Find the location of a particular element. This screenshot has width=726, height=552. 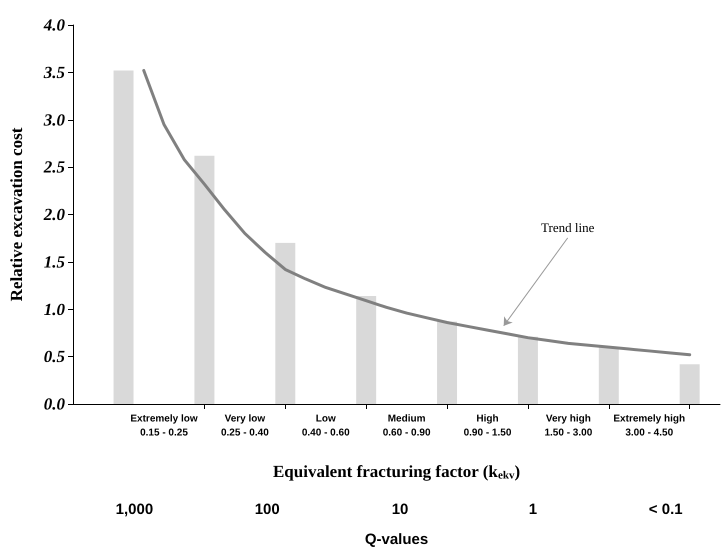

x-tick-label: Low 0.40 - 0.60 is located at coordinates (326, 426).